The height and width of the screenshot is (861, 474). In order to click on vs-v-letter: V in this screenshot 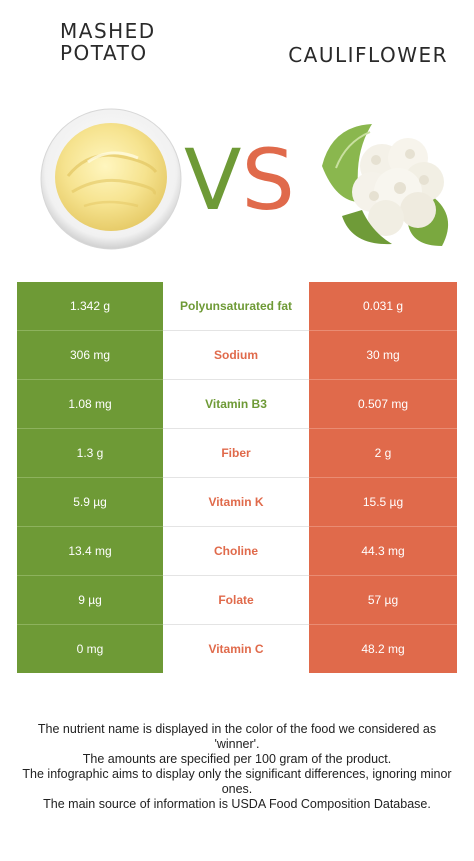, I will do `click(213, 180)`.